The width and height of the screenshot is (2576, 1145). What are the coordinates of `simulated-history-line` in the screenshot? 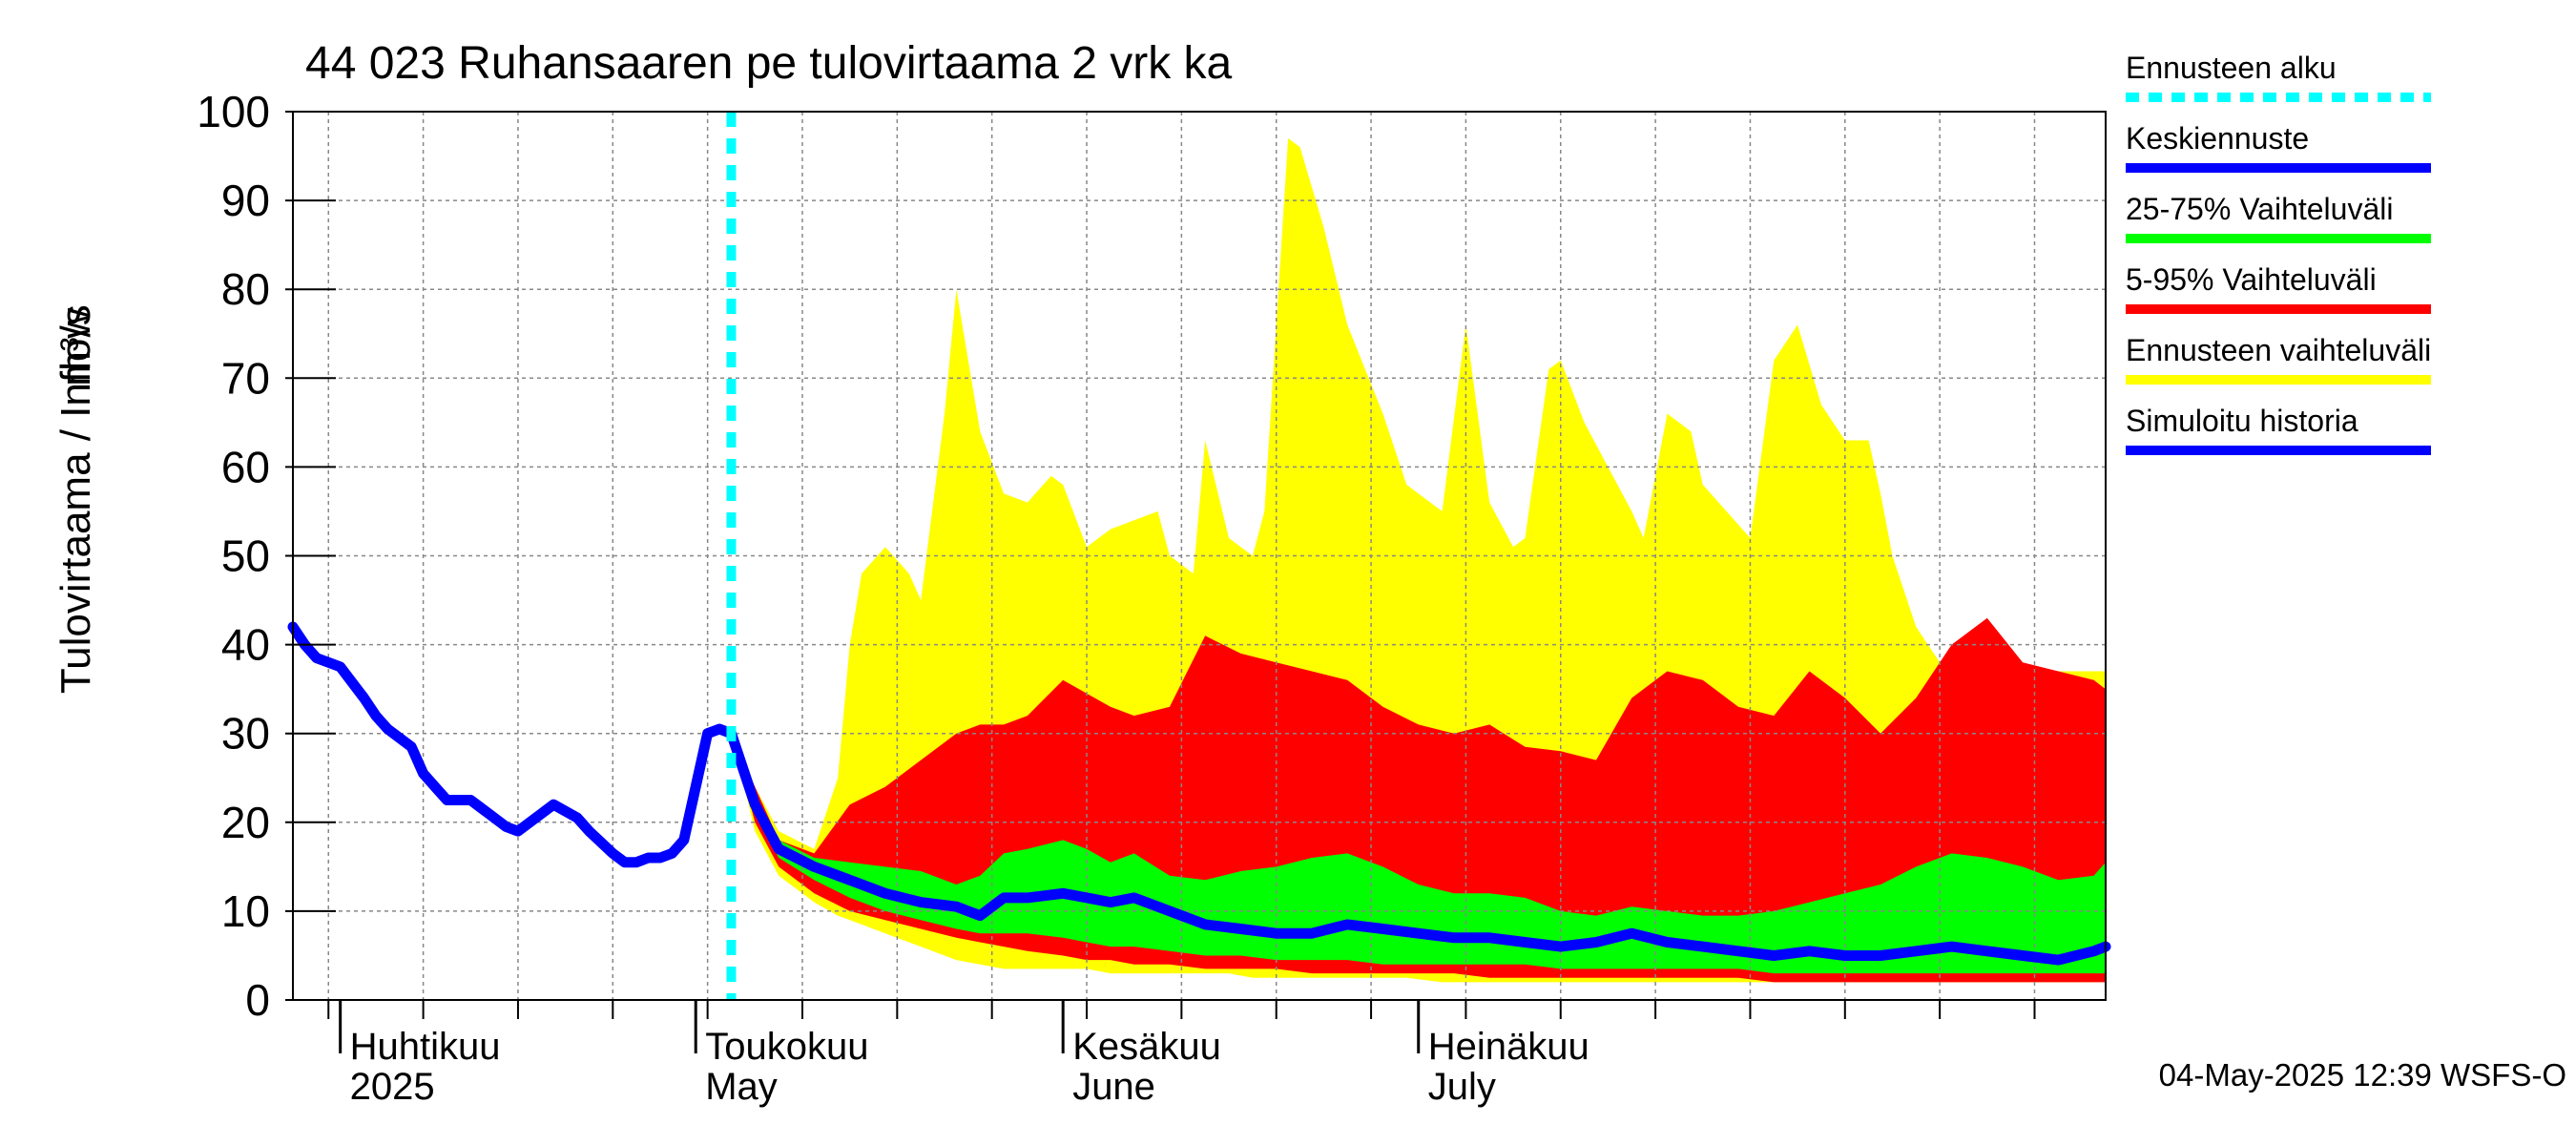 It's located at (512, 745).